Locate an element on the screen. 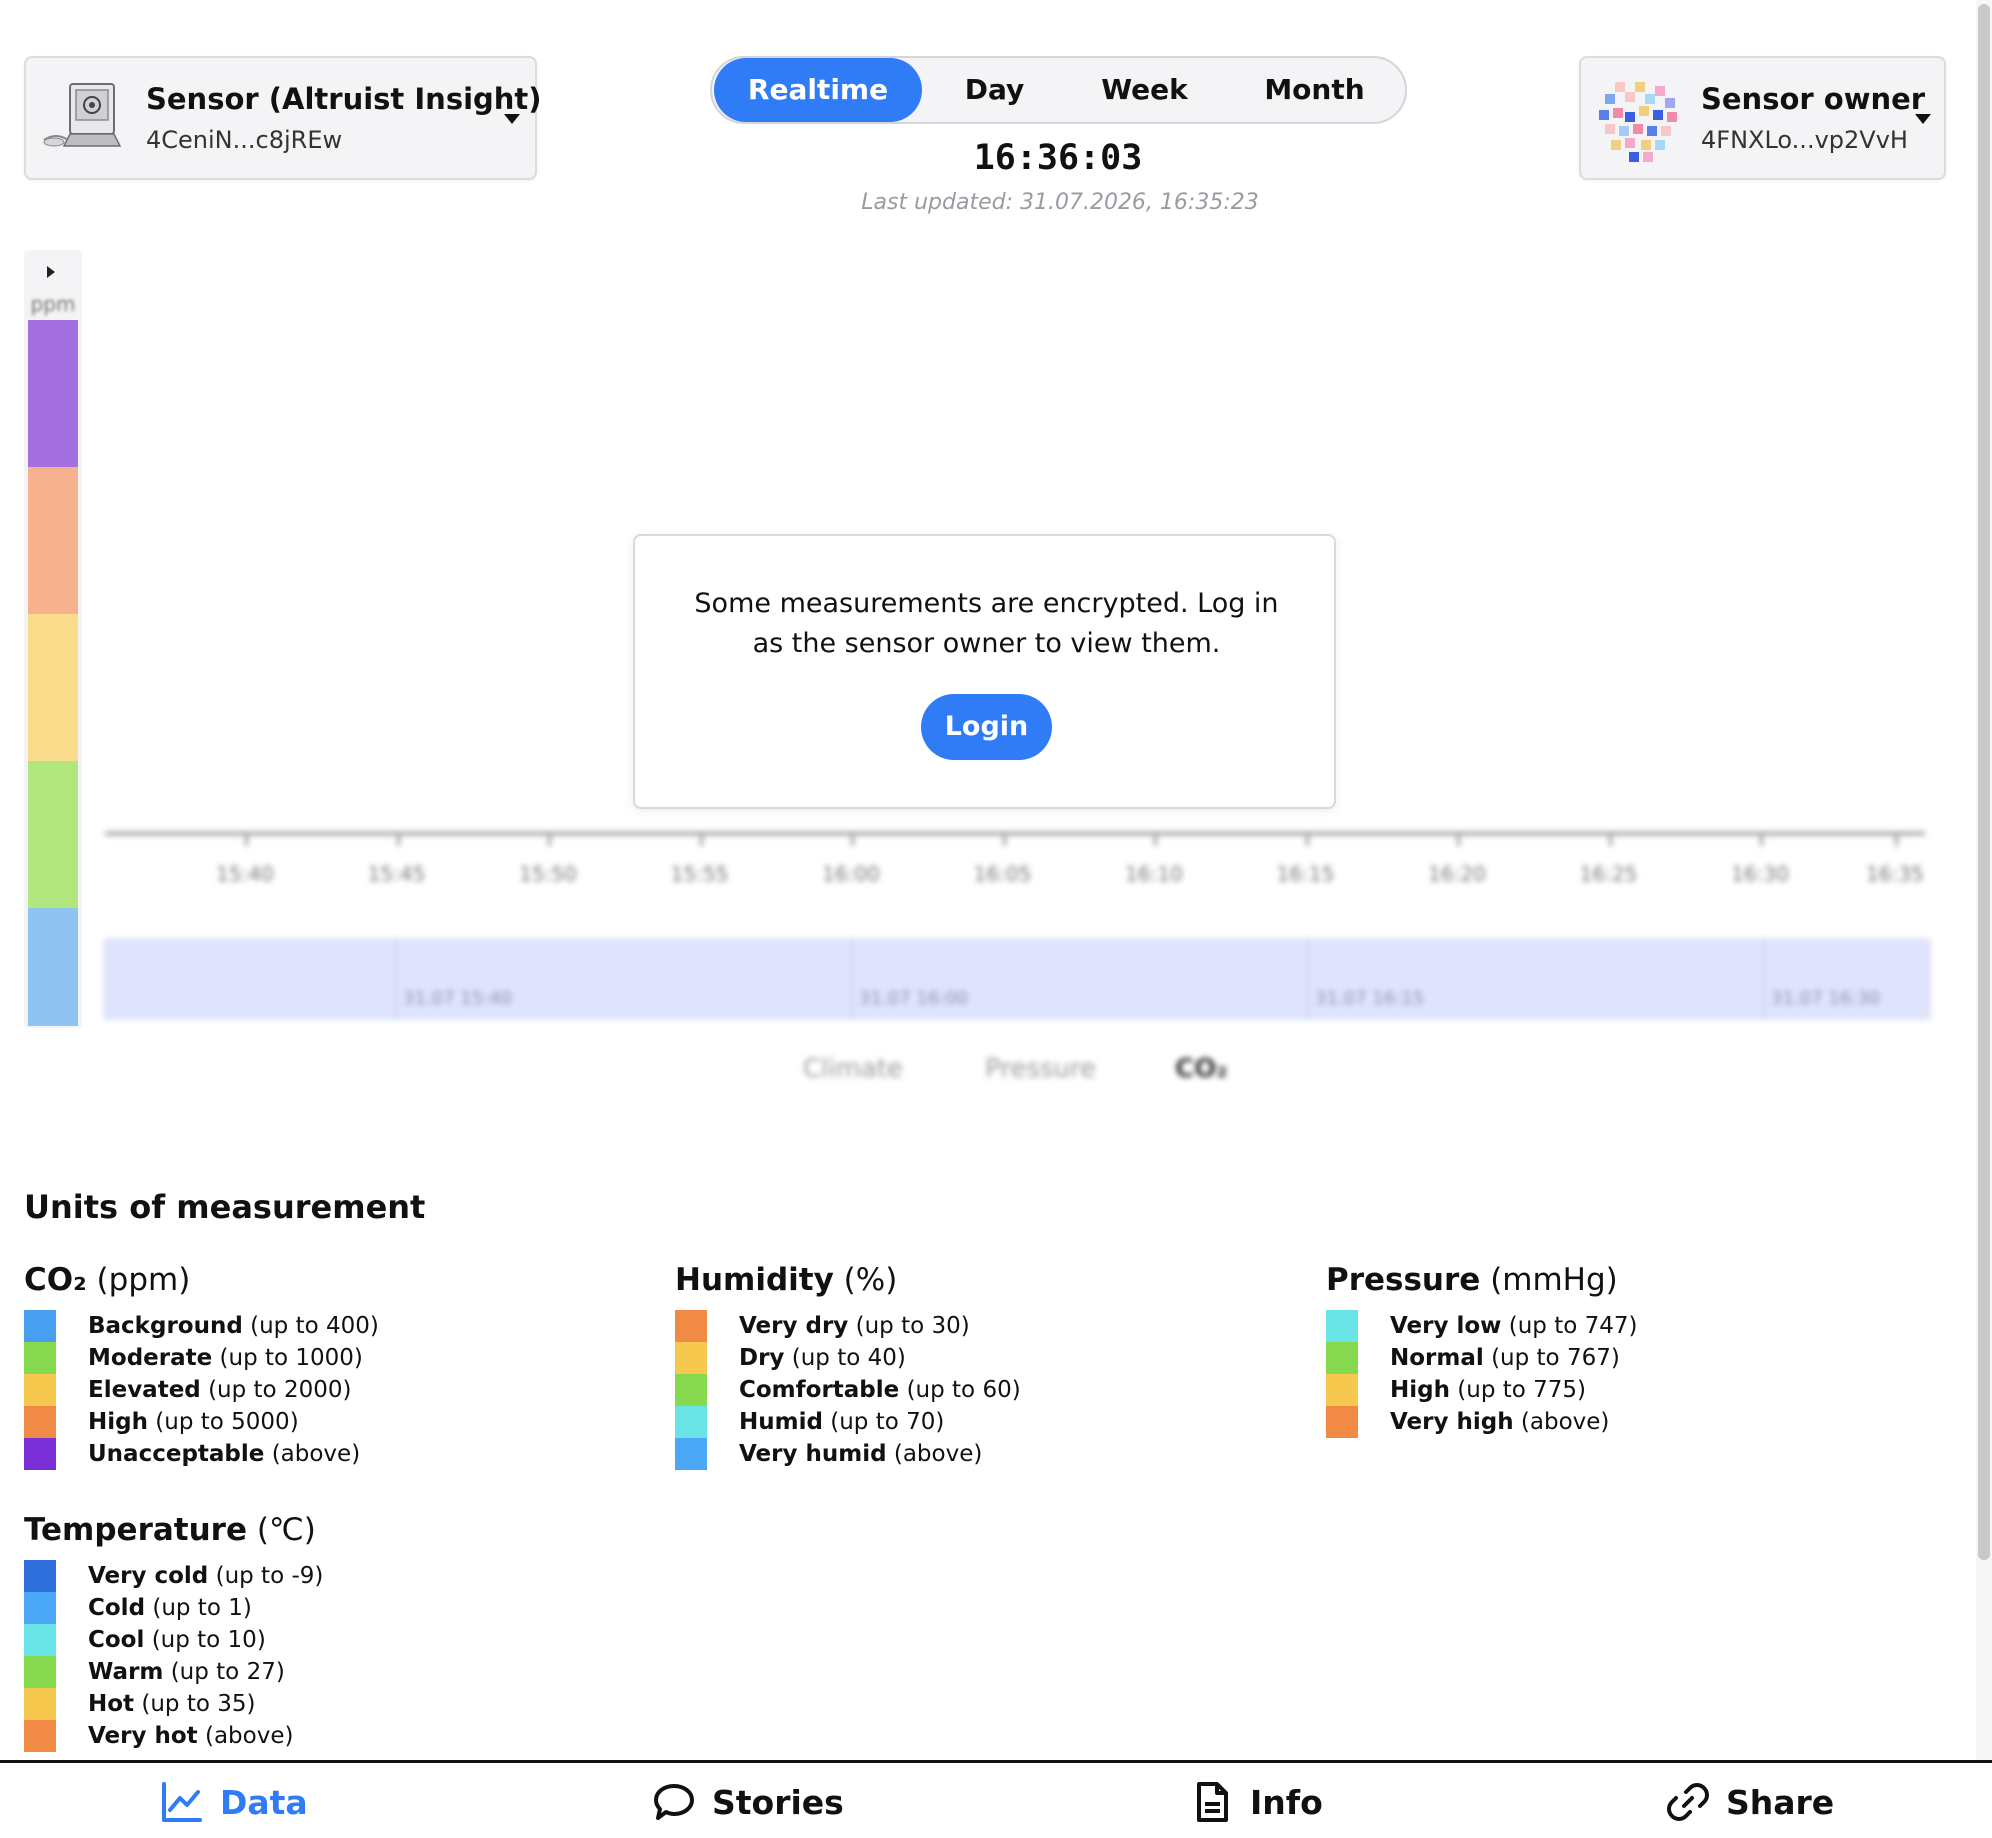 This screenshot has height=1838, width=1992. link-icon is located at coordinates (1688, 1802).